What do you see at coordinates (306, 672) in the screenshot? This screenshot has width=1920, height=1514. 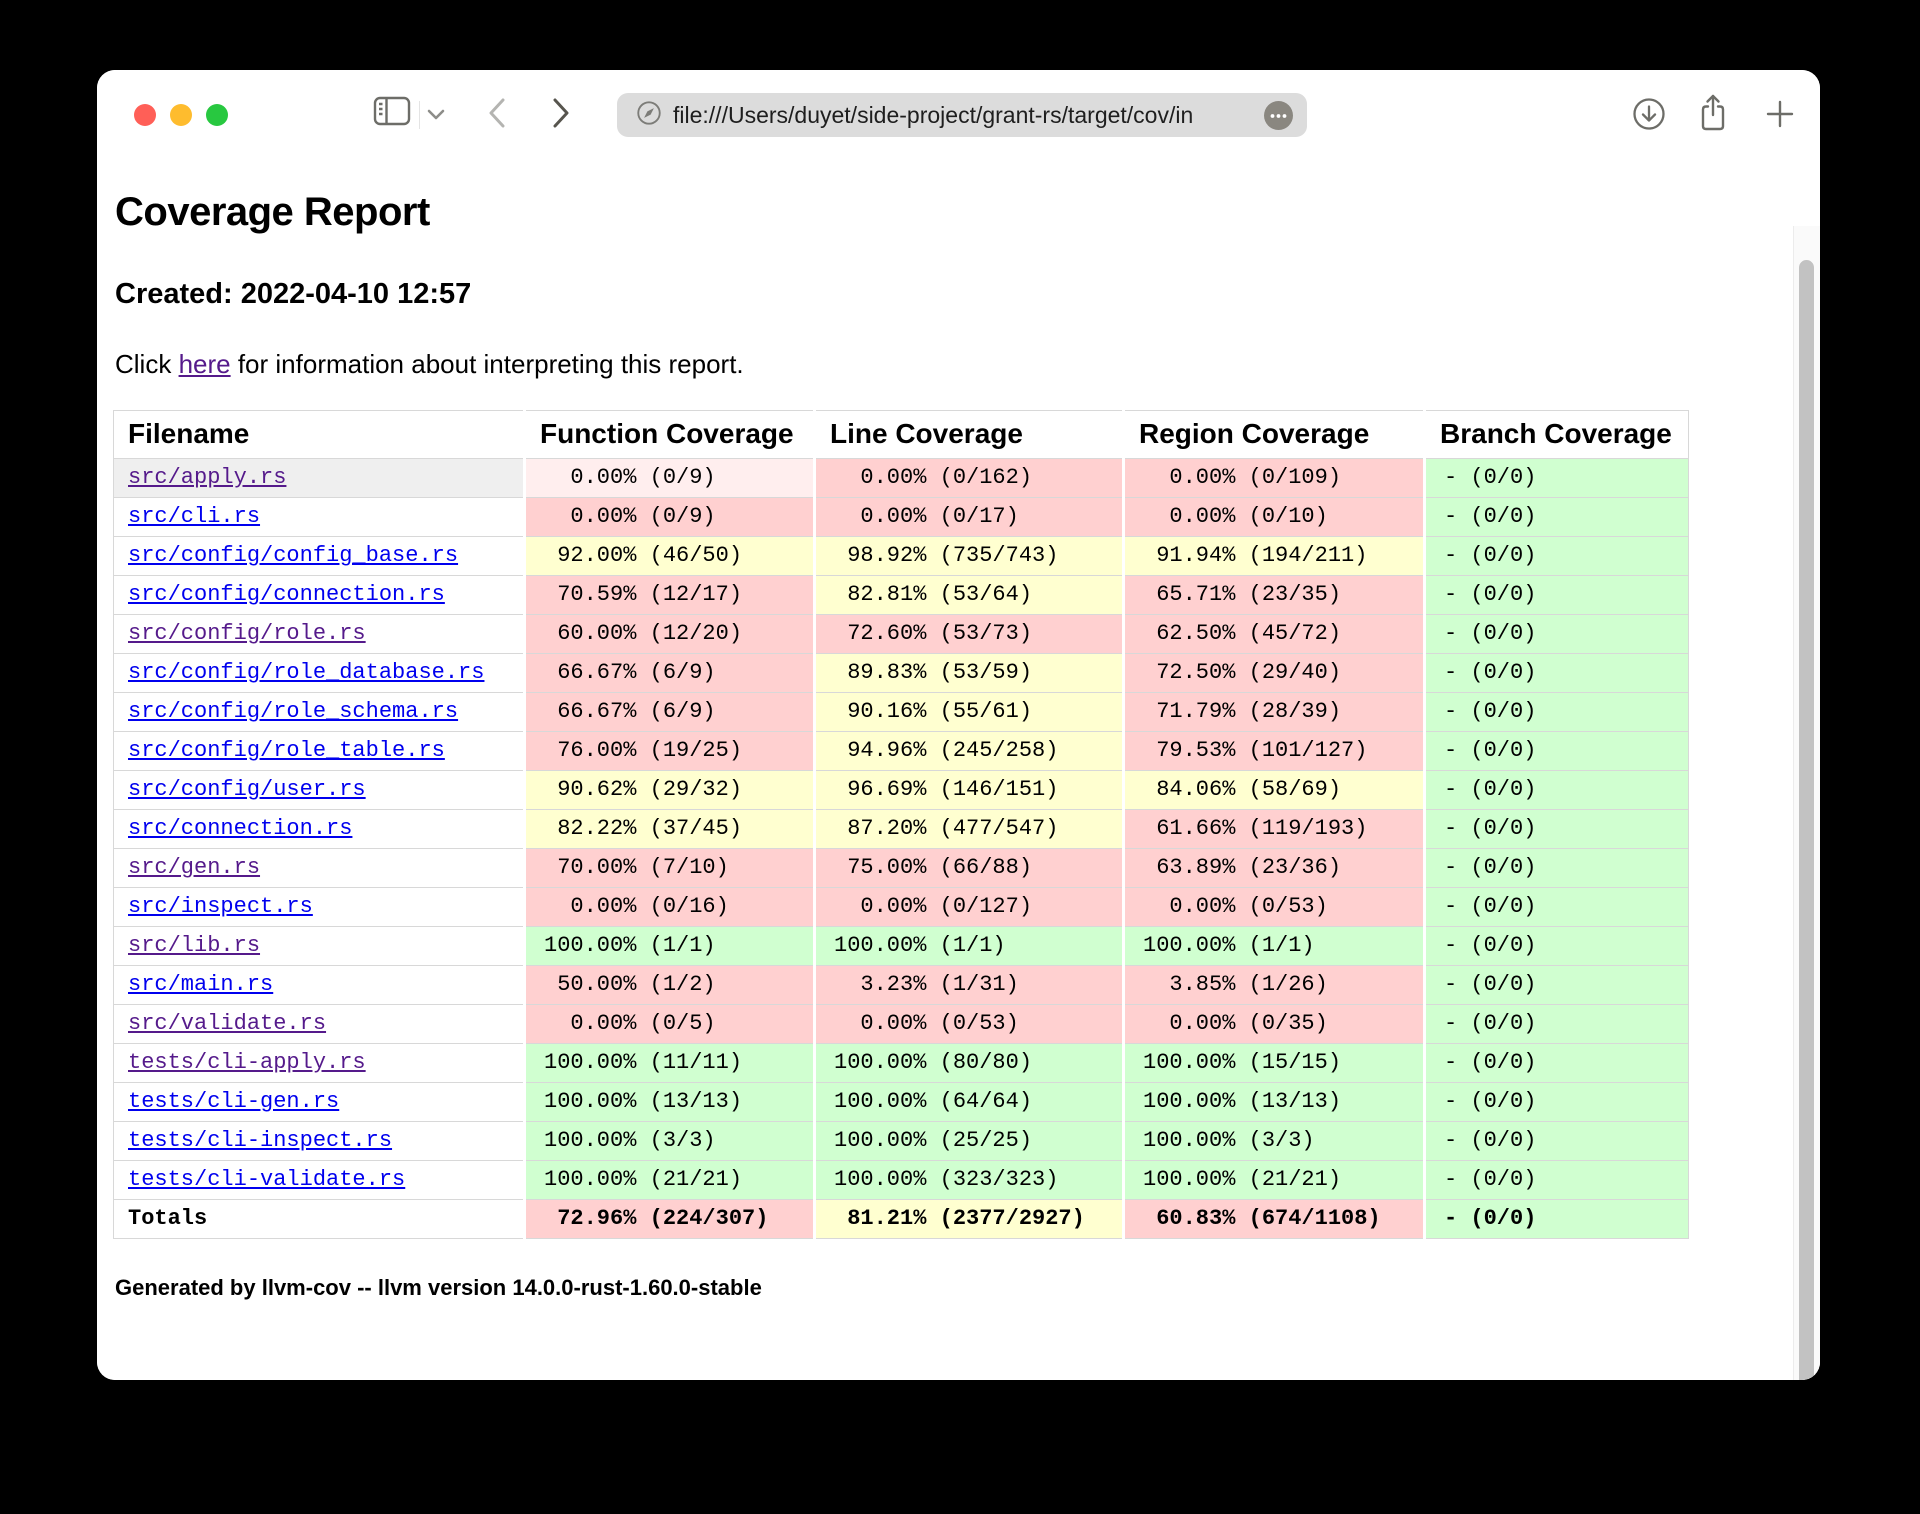 I see `file-link: src/config/role_database.rs` at bounding box center [306, 672].